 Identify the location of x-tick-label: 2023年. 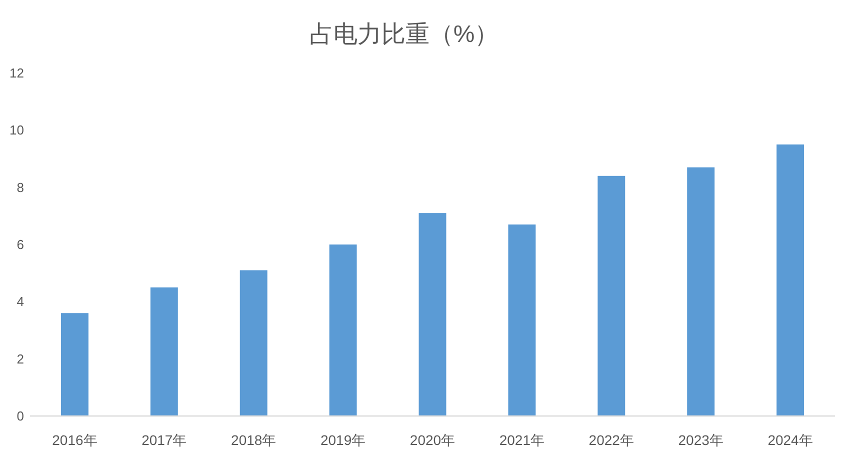
(701, 440).